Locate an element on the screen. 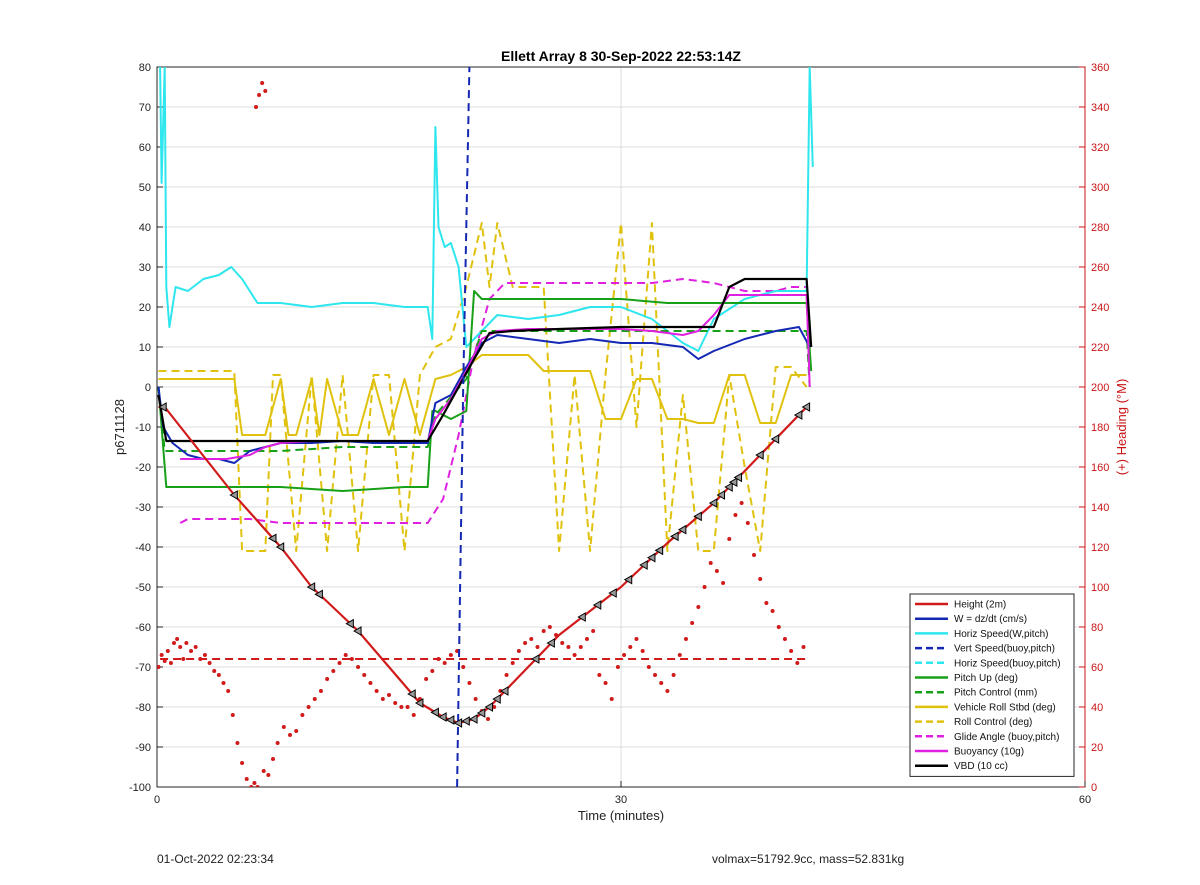 This screenshot has width=1200, height=885. legend-label: W = dz/dt (cm/s) is located at coordinates (990, 619).